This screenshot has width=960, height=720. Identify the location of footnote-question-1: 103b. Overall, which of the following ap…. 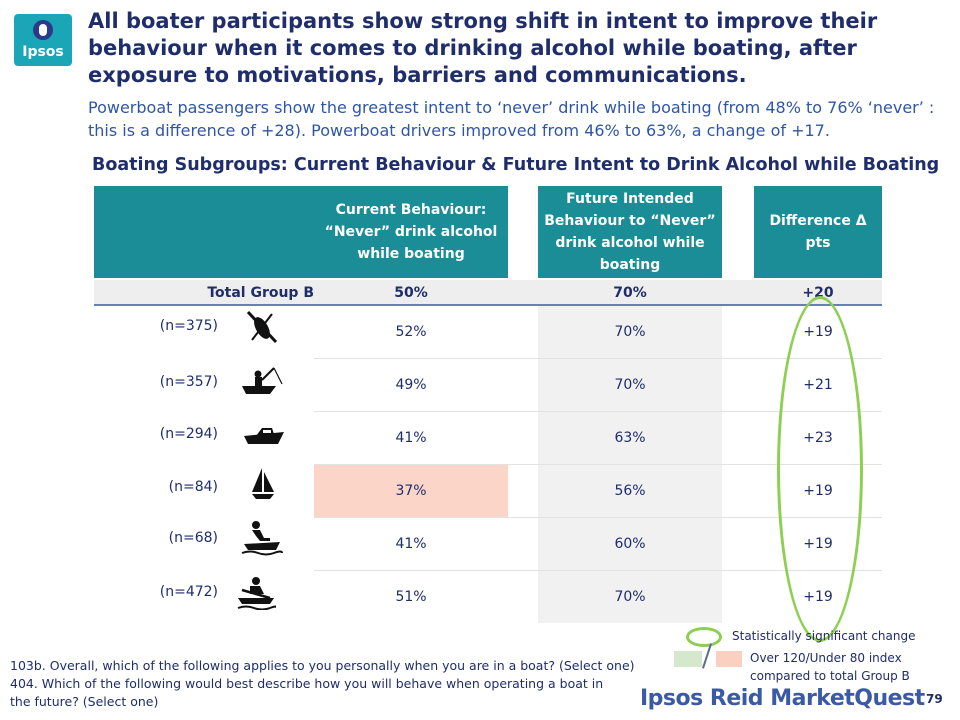
(322, 665).